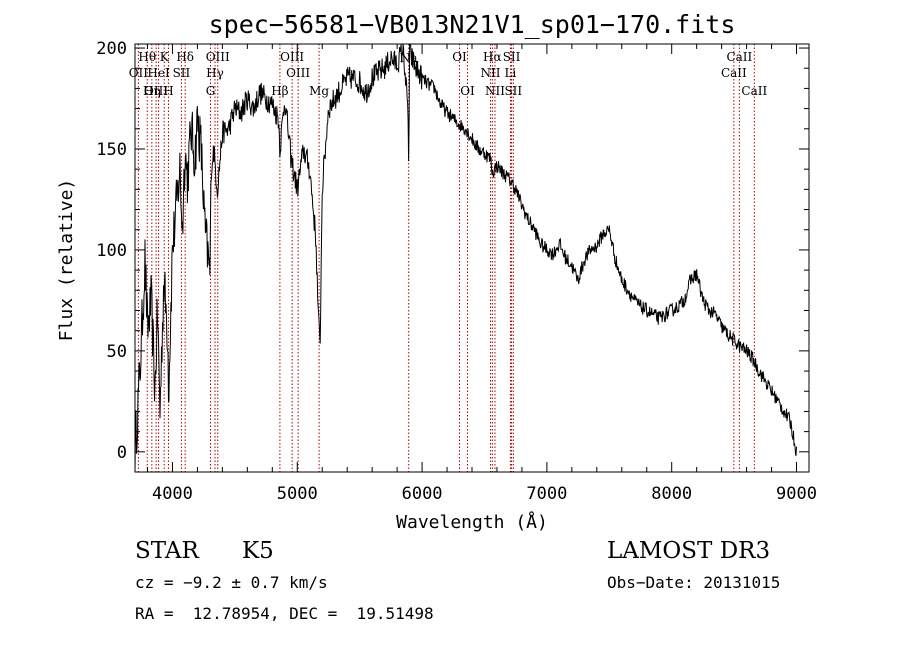 The width and height of the screenshot is (900, 649). I want to click on line-label-7: SII, so click(182, 73).